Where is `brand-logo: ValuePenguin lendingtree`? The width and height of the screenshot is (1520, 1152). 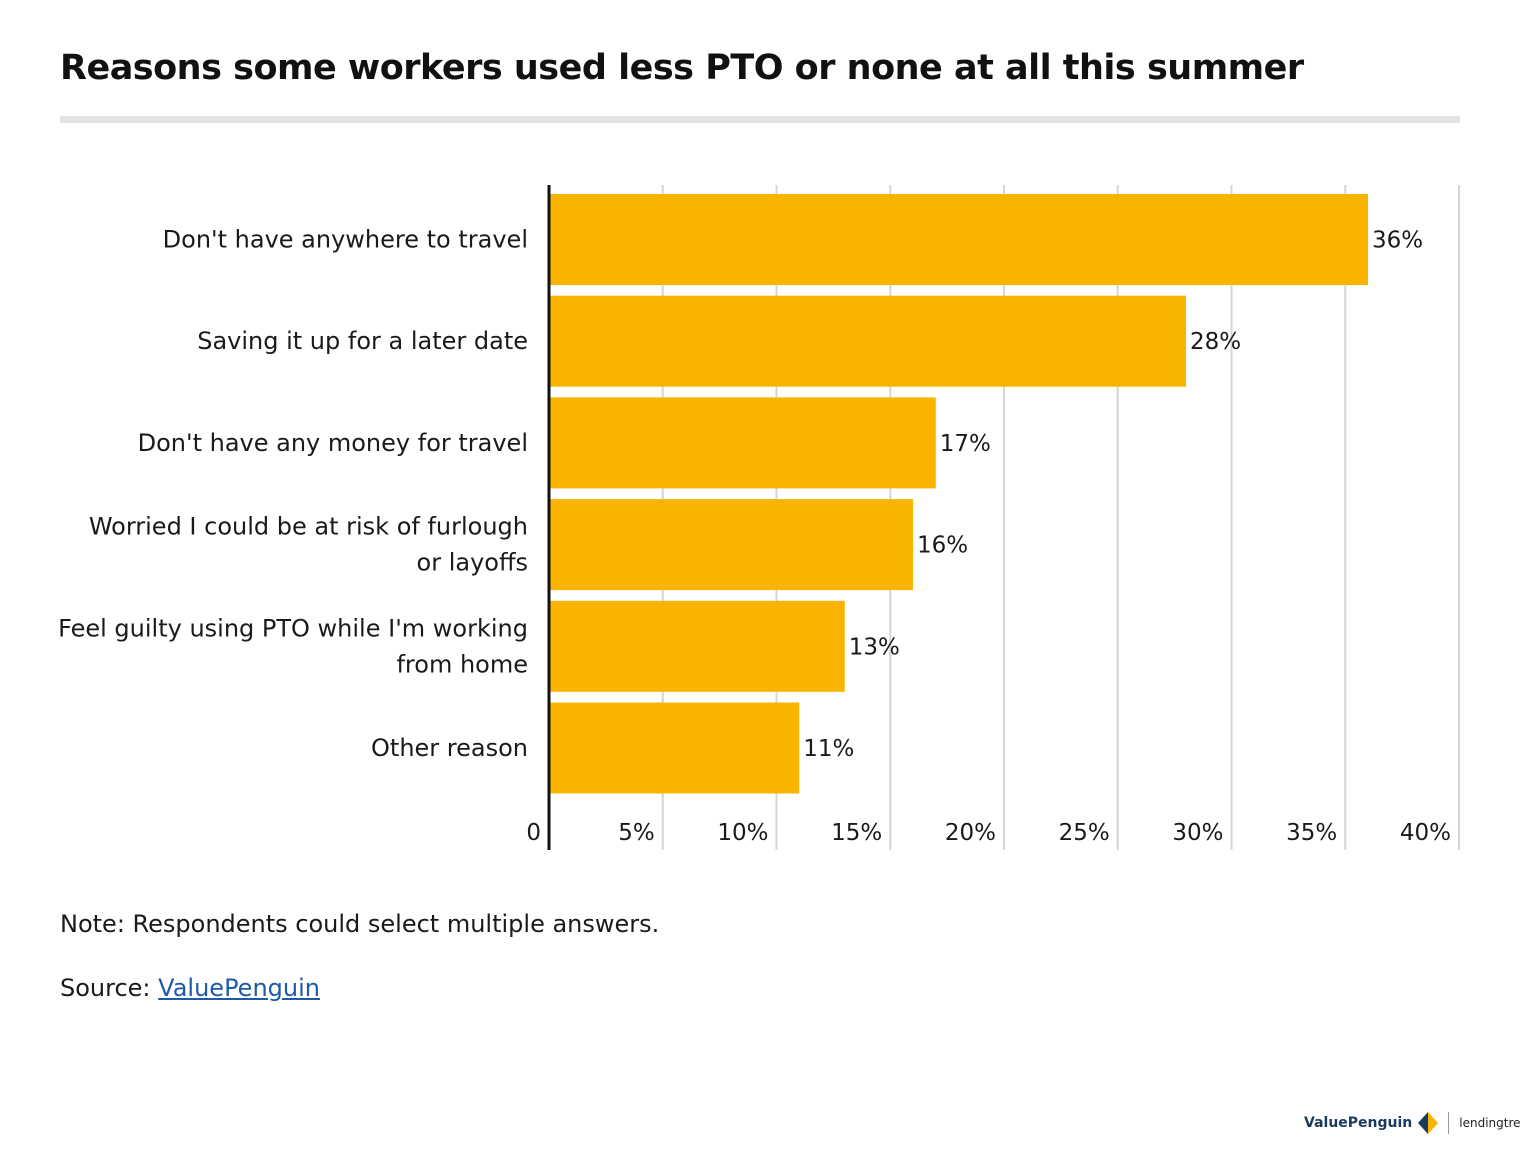
brand-logo: ValuePenguin lendingtree is located at coordinates (1412, 1123).